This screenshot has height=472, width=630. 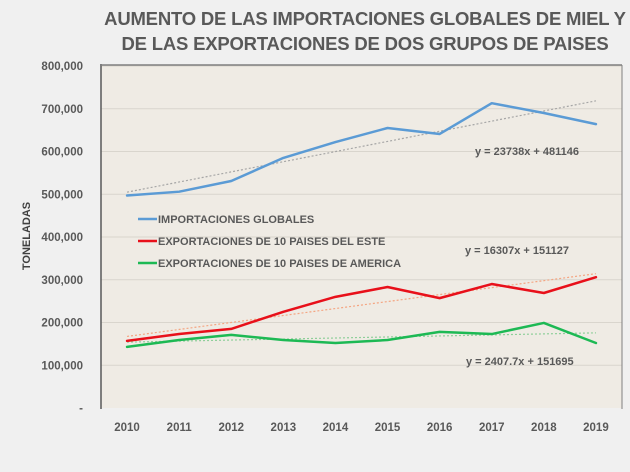 I want to click on trendline-equation: y = 23738x + 481146, so click(x=527, y=152).